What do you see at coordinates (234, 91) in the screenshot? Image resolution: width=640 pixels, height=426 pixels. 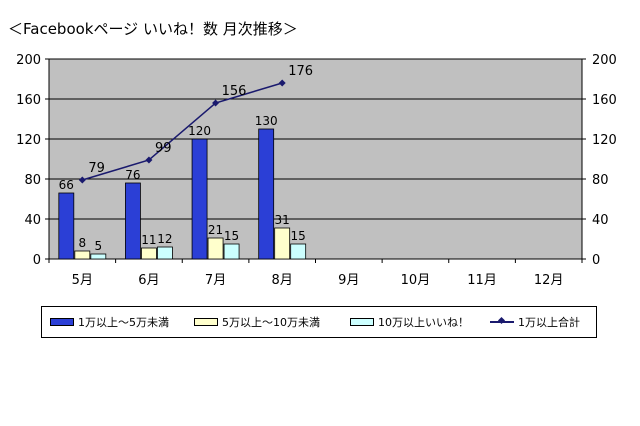 I see `line-data-label: 156` at bounding box center [234, 91].